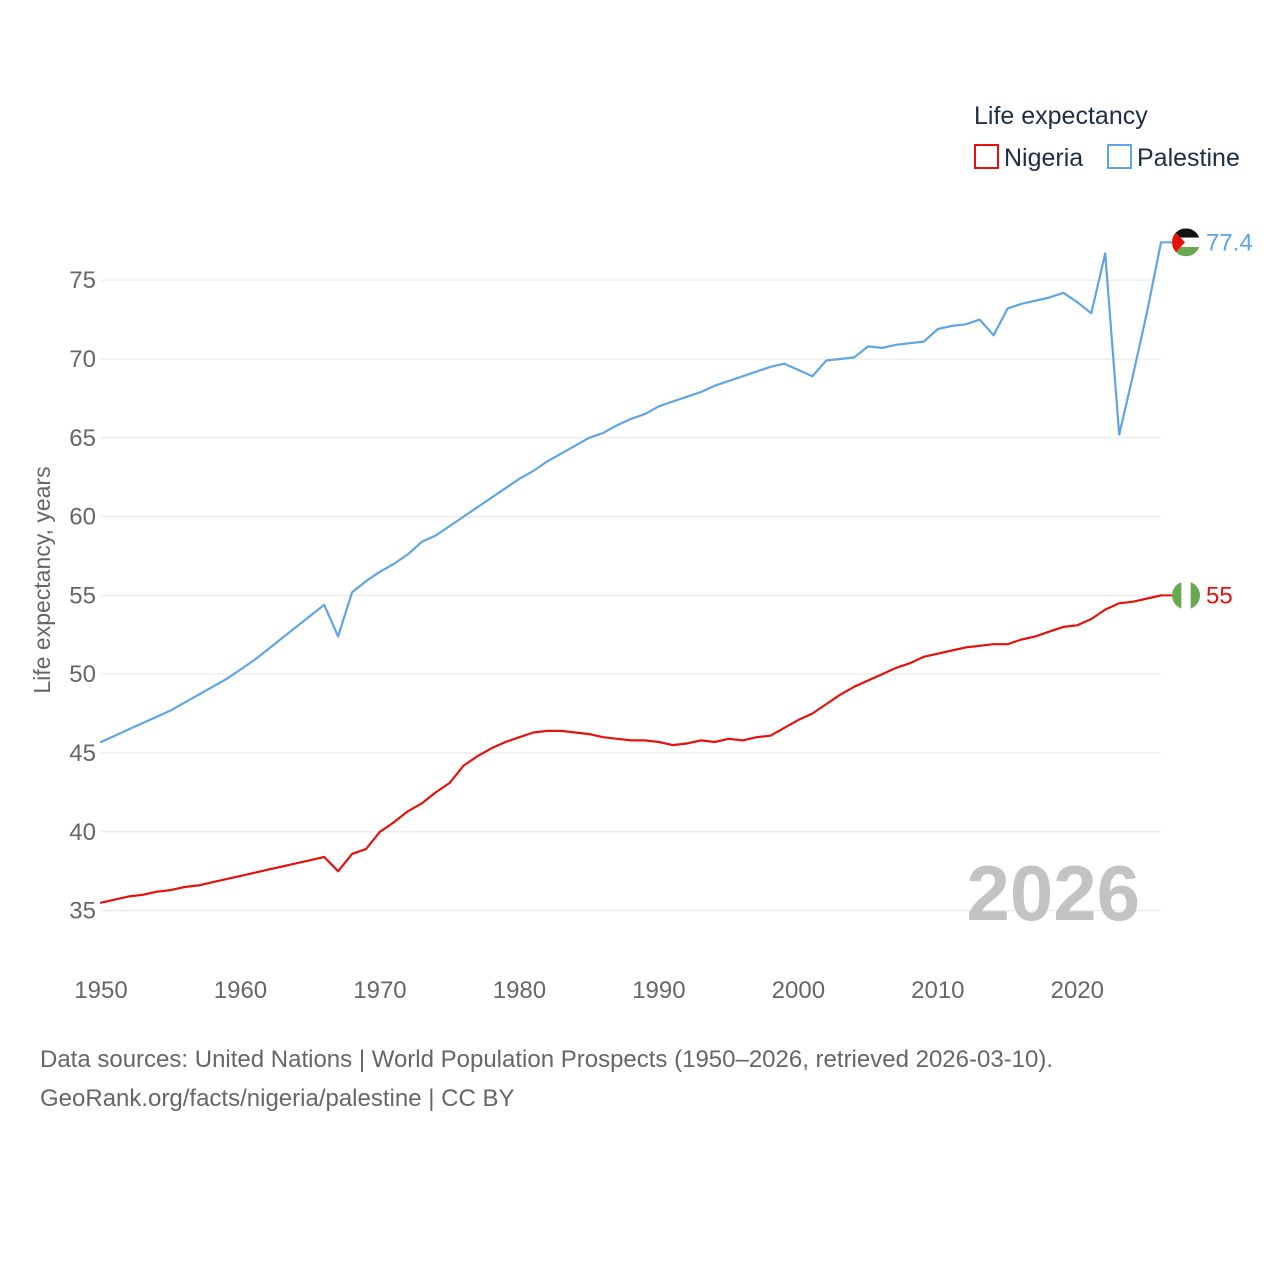 This screenshot has width=1280, height=1280. Describe the element at coordinates (82, 674) in the screenshot. I see `y-tick-label-50: 50` at that location.